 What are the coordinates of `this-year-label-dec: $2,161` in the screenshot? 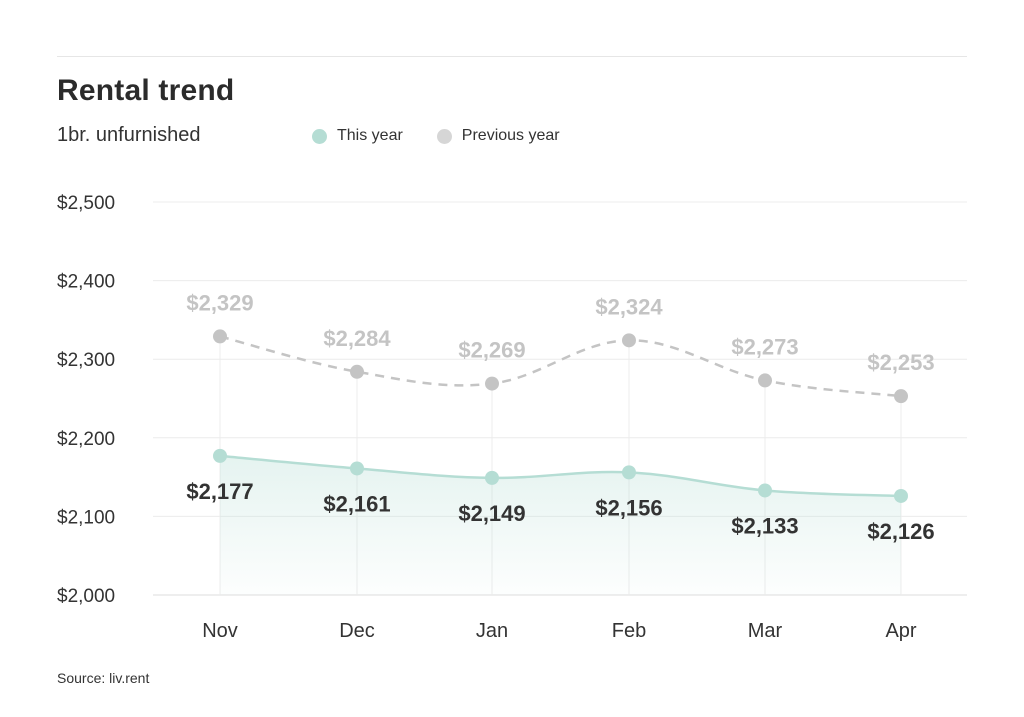 It's located at (356, 503).